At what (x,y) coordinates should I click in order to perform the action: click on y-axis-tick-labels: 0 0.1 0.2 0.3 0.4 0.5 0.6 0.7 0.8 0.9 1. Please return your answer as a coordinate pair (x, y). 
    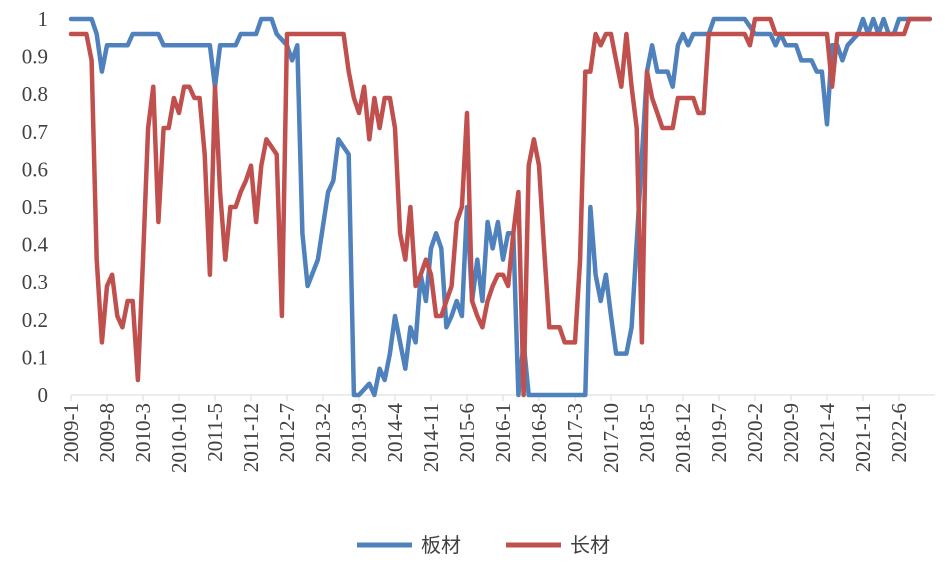
    Looking at the image, I should click on (35, 207).